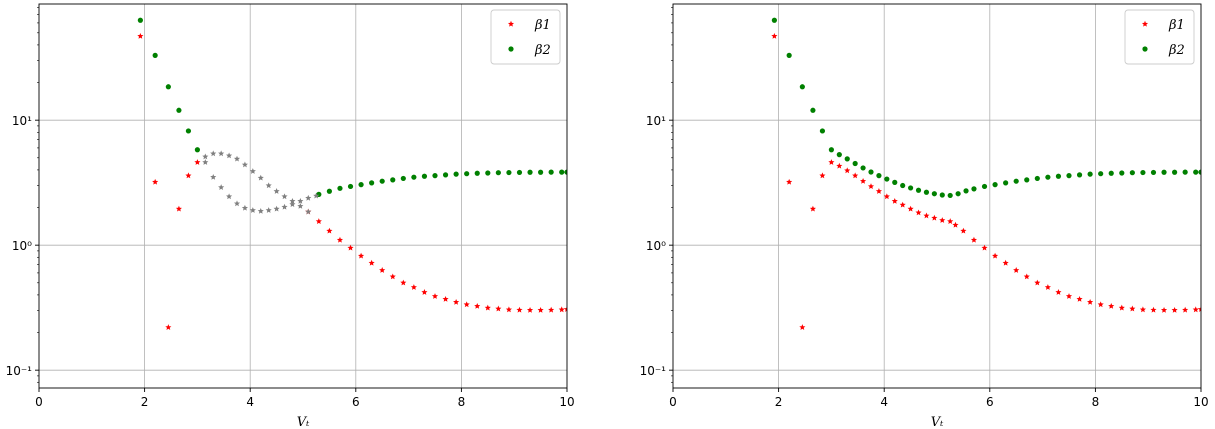 The image size is (1215, 429). Describe the element at coordinates (22, 246) in the screenshot. I see `y-tick-label: 10⁰` at that location.